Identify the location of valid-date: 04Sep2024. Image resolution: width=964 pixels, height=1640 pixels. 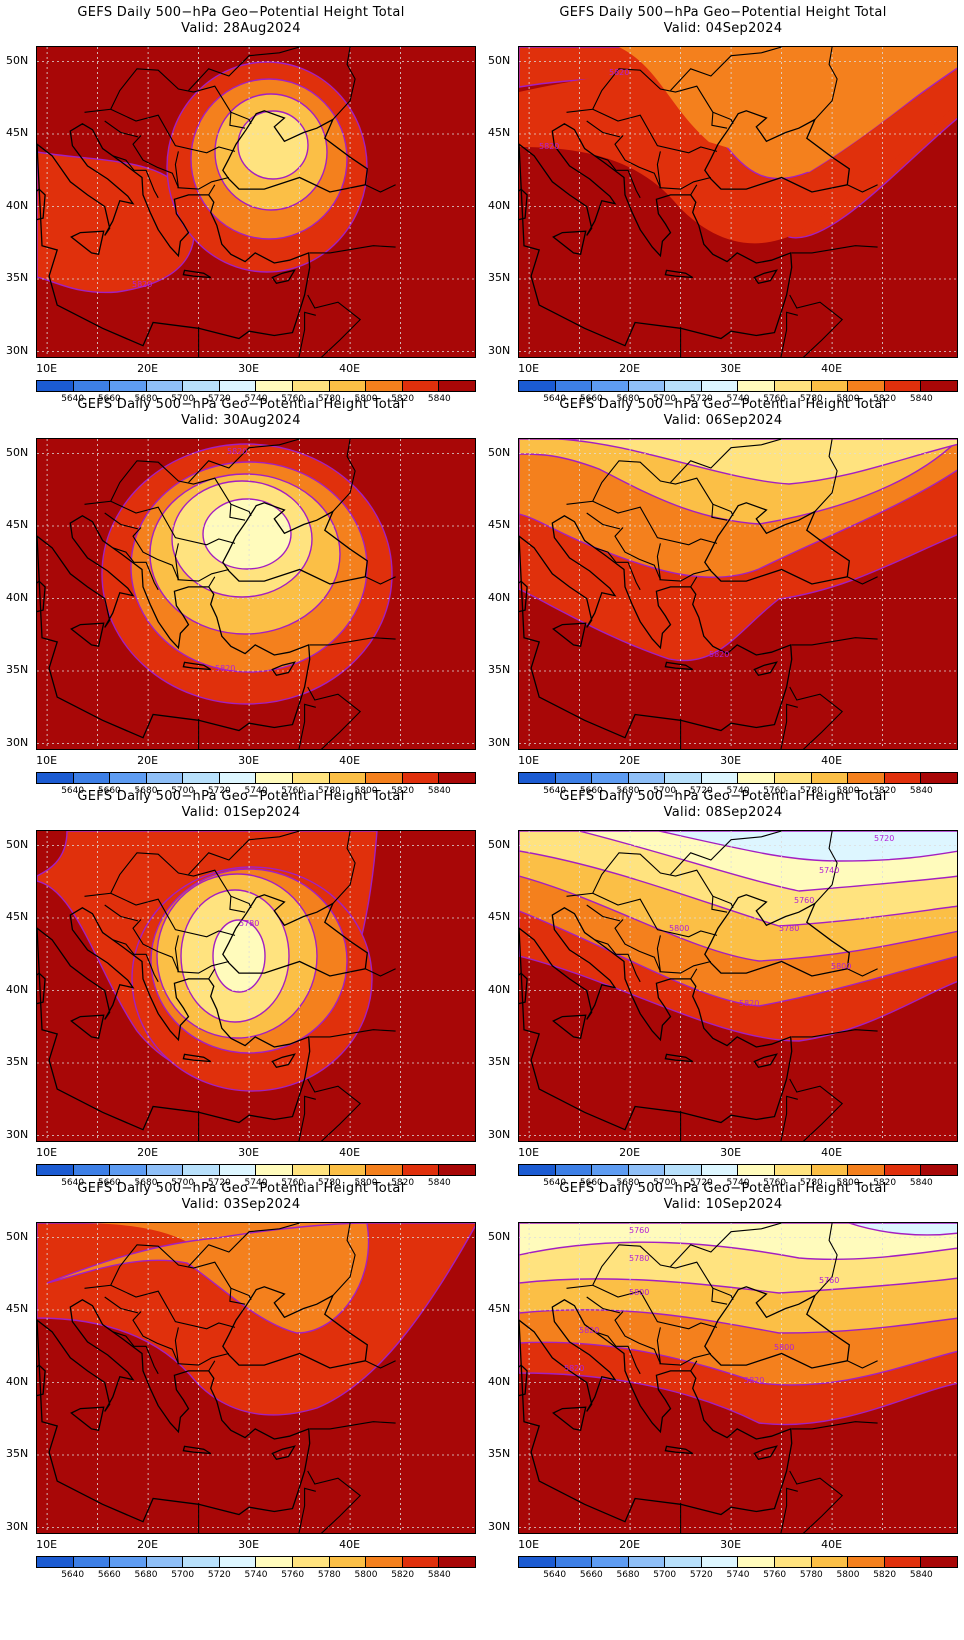
(744, 28).